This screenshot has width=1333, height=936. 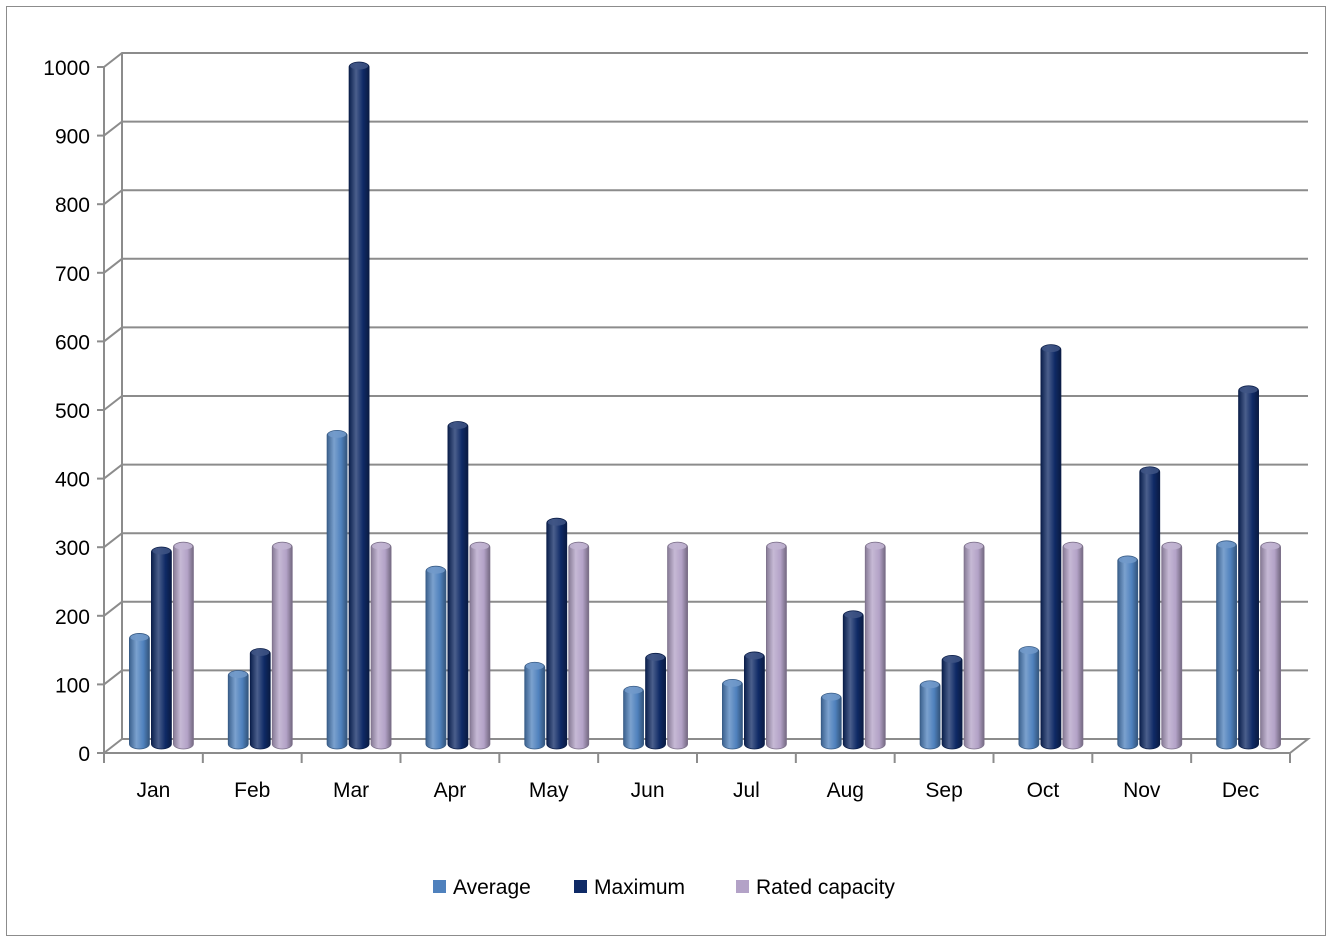 What do you see at coordinates (776, 645) in the screenshot?
I see `bar-rated-capacity-jul` at bounding box center [776, 645].